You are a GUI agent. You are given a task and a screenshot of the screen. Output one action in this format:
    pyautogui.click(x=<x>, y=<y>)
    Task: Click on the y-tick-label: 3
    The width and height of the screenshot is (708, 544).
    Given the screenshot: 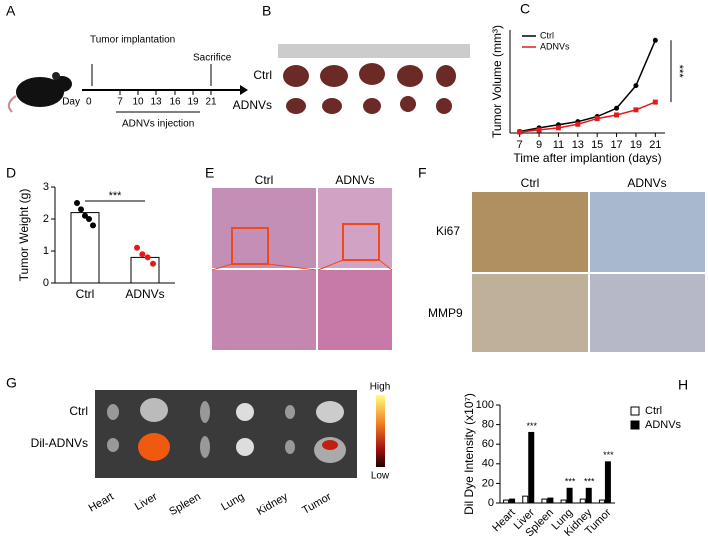 What is the action you would take?
    pyautogui.click(x=46, y=187)
    